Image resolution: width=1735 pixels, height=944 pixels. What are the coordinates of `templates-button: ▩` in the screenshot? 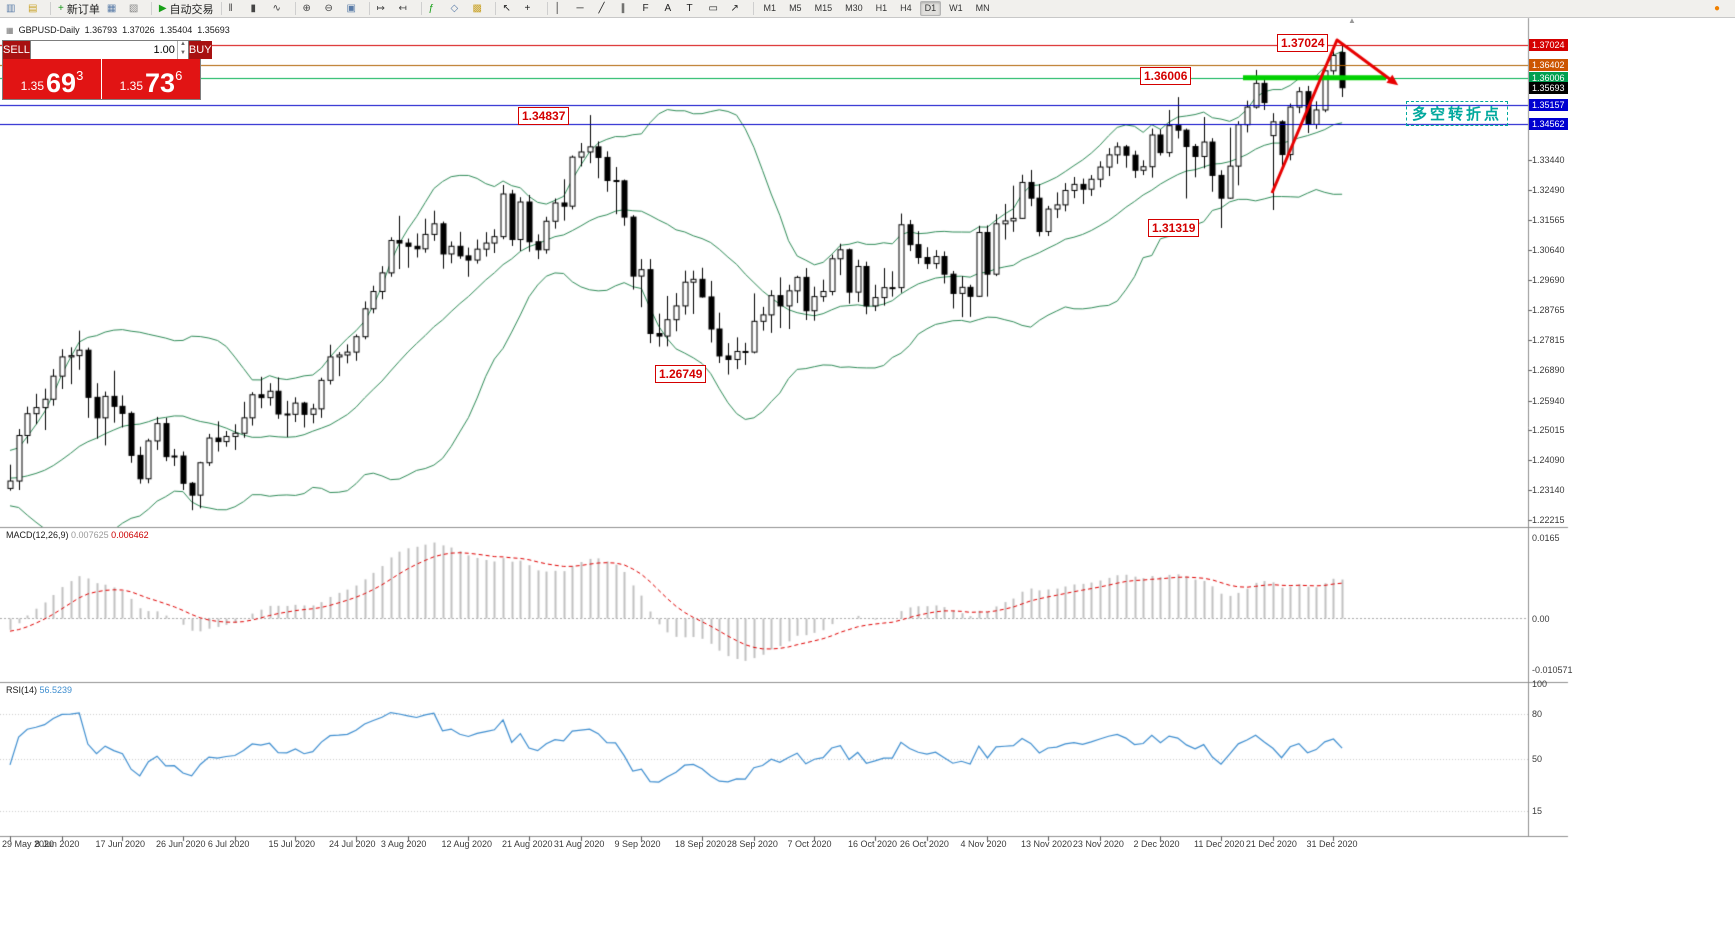 It's located at (480, 8).